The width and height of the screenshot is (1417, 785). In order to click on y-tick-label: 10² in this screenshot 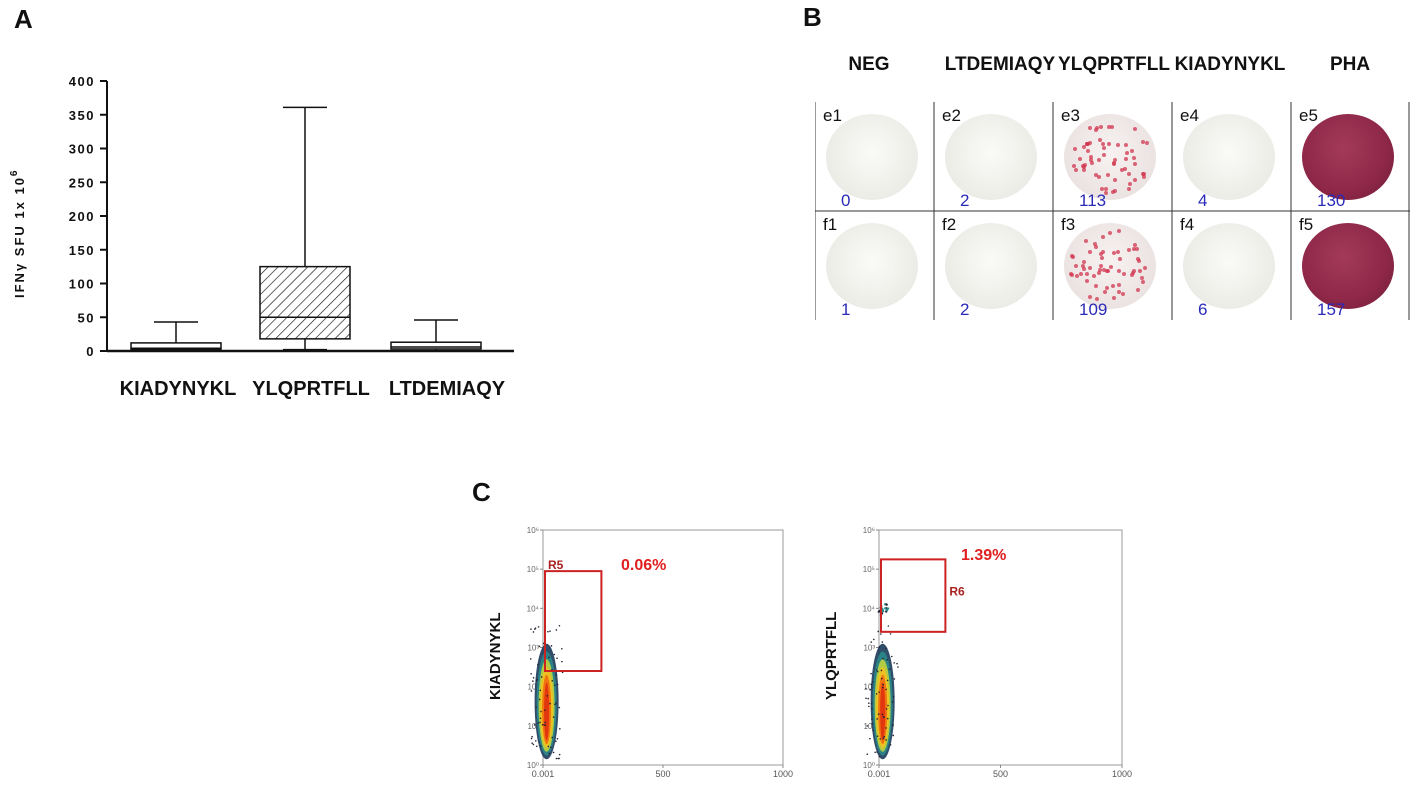, I will do `click(533, 687)`.